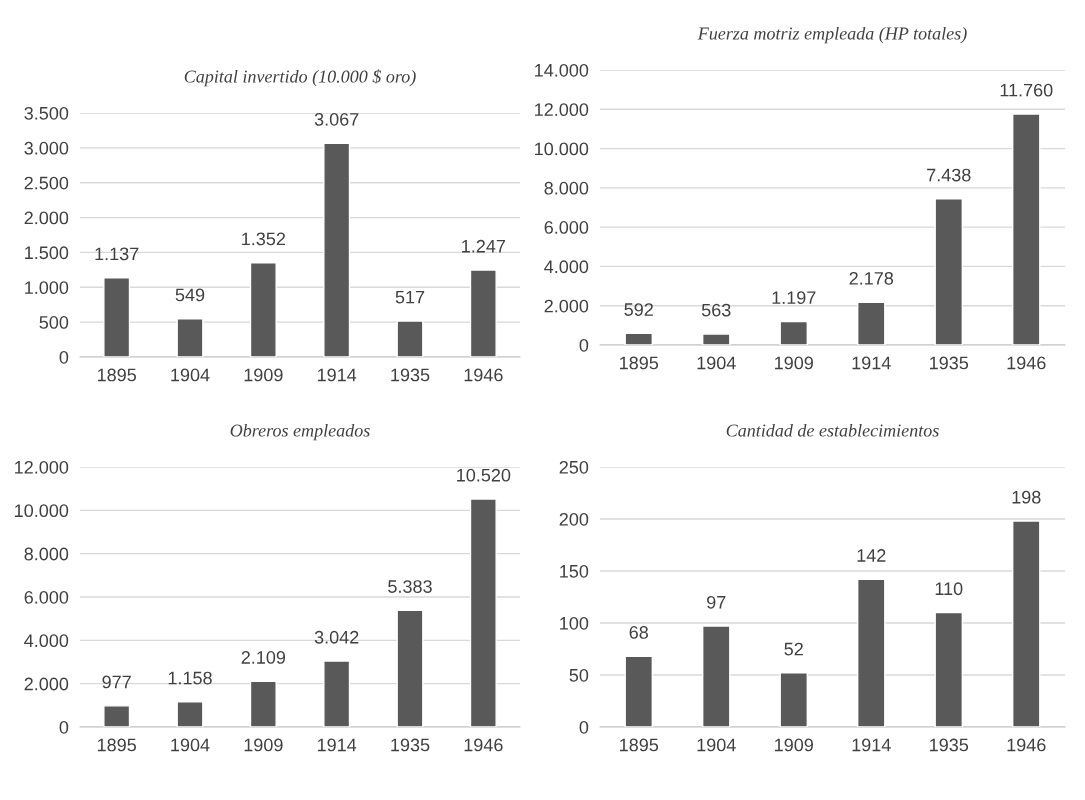 The height and width of the screenshot is (800, 1085). I want to click on data-label: 1.158, so click(190, 678).